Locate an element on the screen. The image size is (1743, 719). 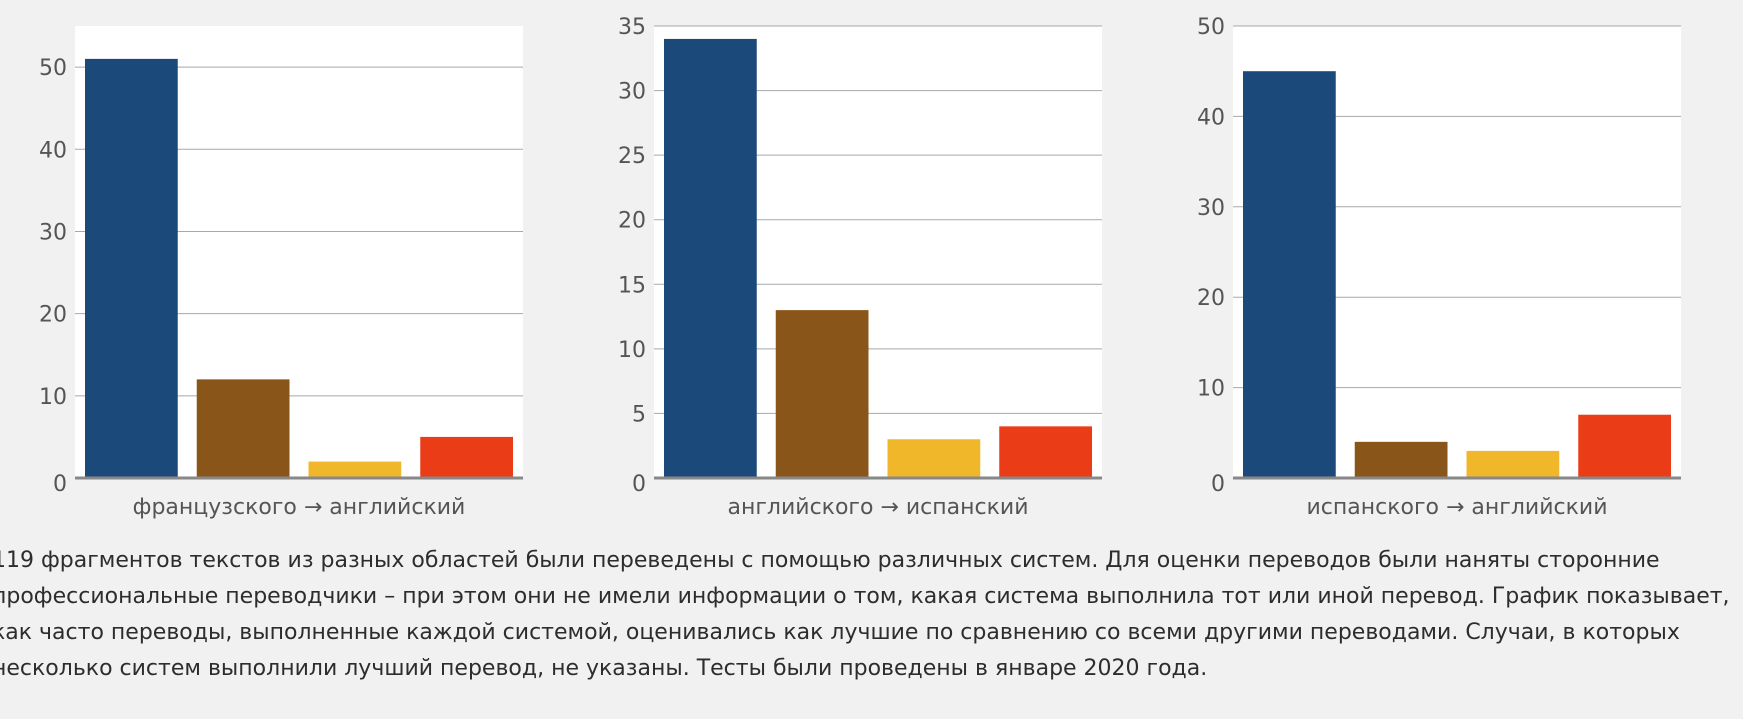
y-tick-label-1-0: 0 is located at coordinates (639, 484).